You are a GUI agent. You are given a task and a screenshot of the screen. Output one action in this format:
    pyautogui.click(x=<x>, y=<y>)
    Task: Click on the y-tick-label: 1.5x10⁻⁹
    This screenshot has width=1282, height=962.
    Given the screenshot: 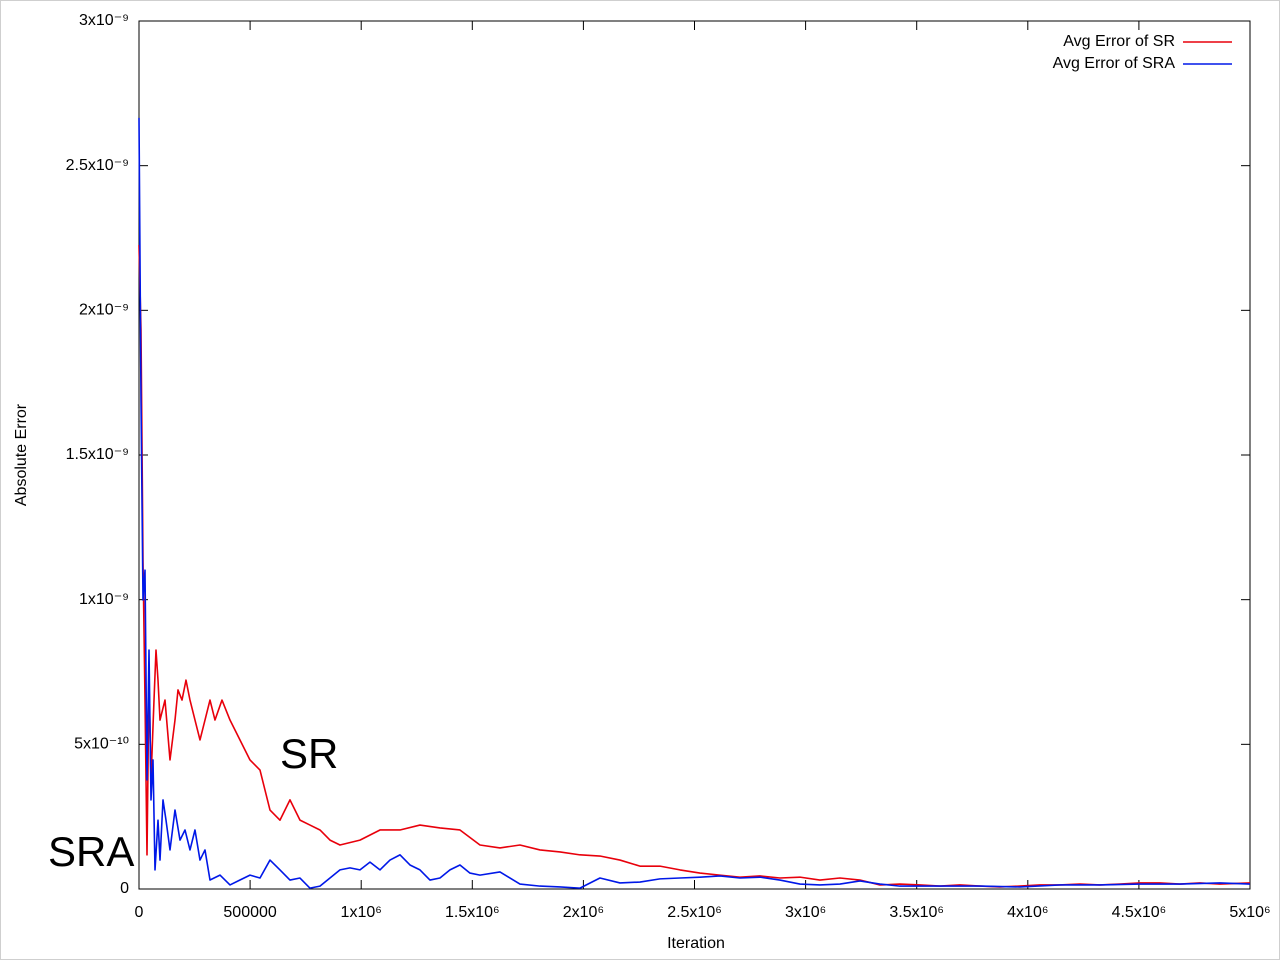 What is the action you would take?
    pyautogui.click(x=97, y=454)
    